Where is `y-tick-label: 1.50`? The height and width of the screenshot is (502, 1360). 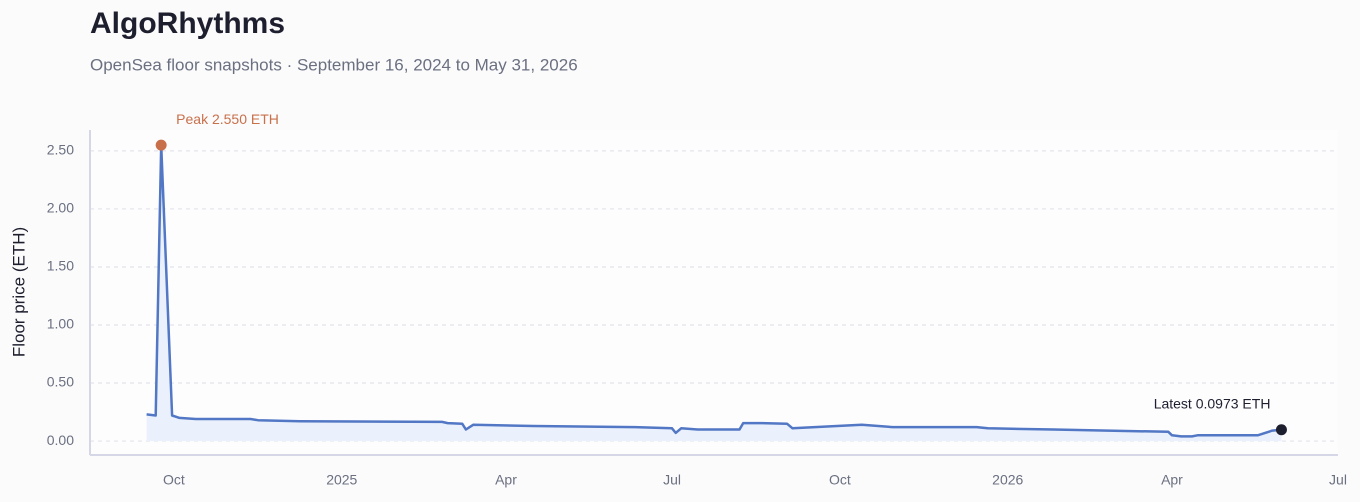
y-tick-label: 1.50 is located at coordinates (60, 266).